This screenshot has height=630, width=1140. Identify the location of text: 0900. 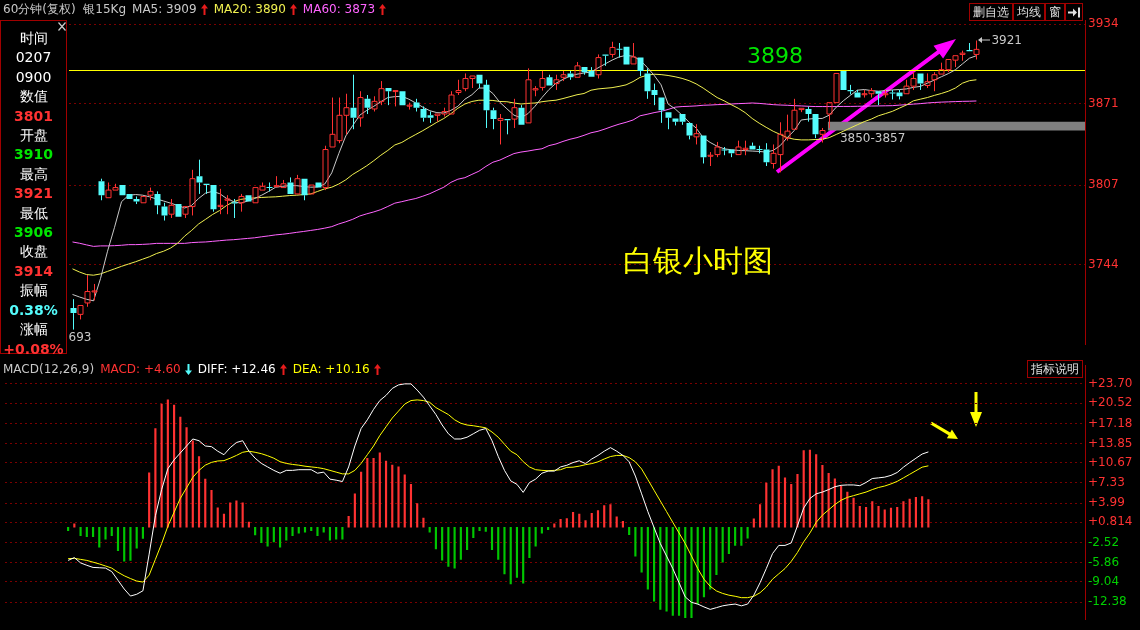
(33, 77).